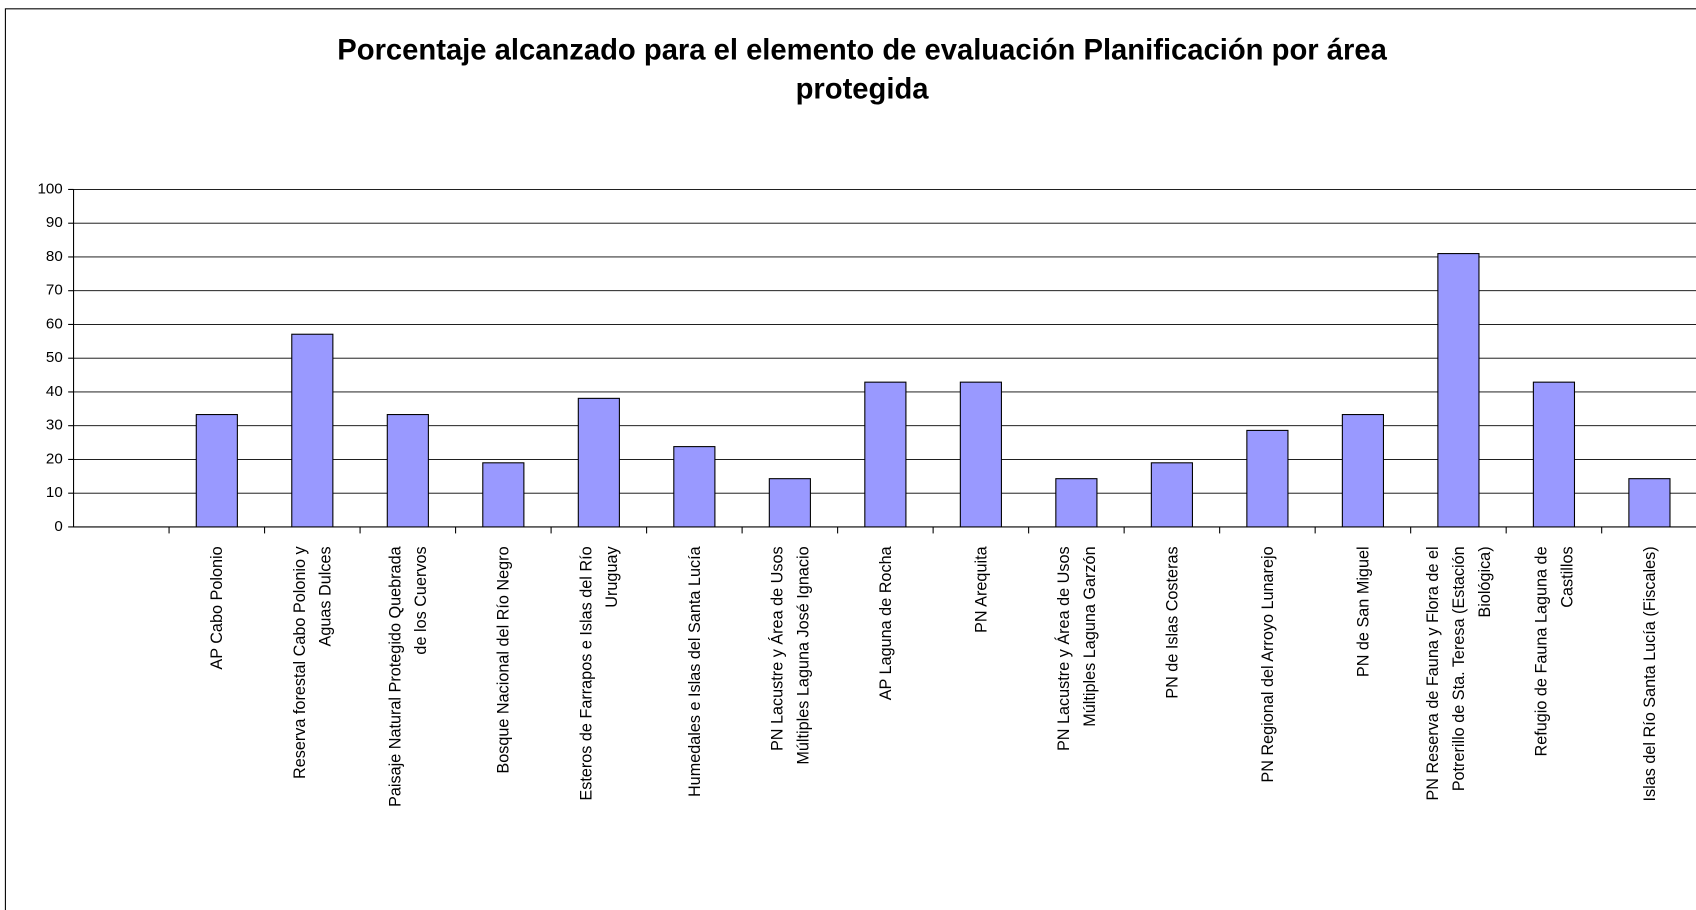  What do you see at coordinates (504, 659) in the screenshot?
I see `x-tick-label: Bosque Nacional del Río Negro` at bounding box center [504, 659].